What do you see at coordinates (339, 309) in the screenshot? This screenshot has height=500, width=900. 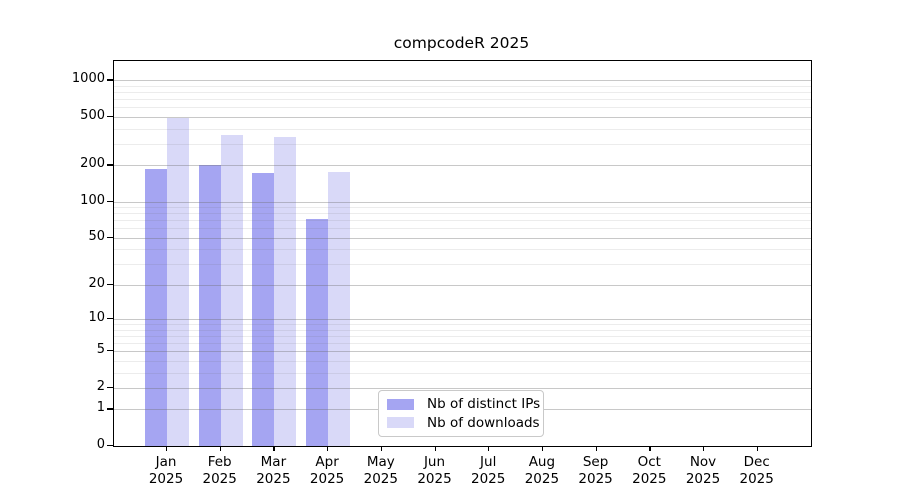 I see `bar-nb-of-downloads-apr` at bounding box center [339, 309].